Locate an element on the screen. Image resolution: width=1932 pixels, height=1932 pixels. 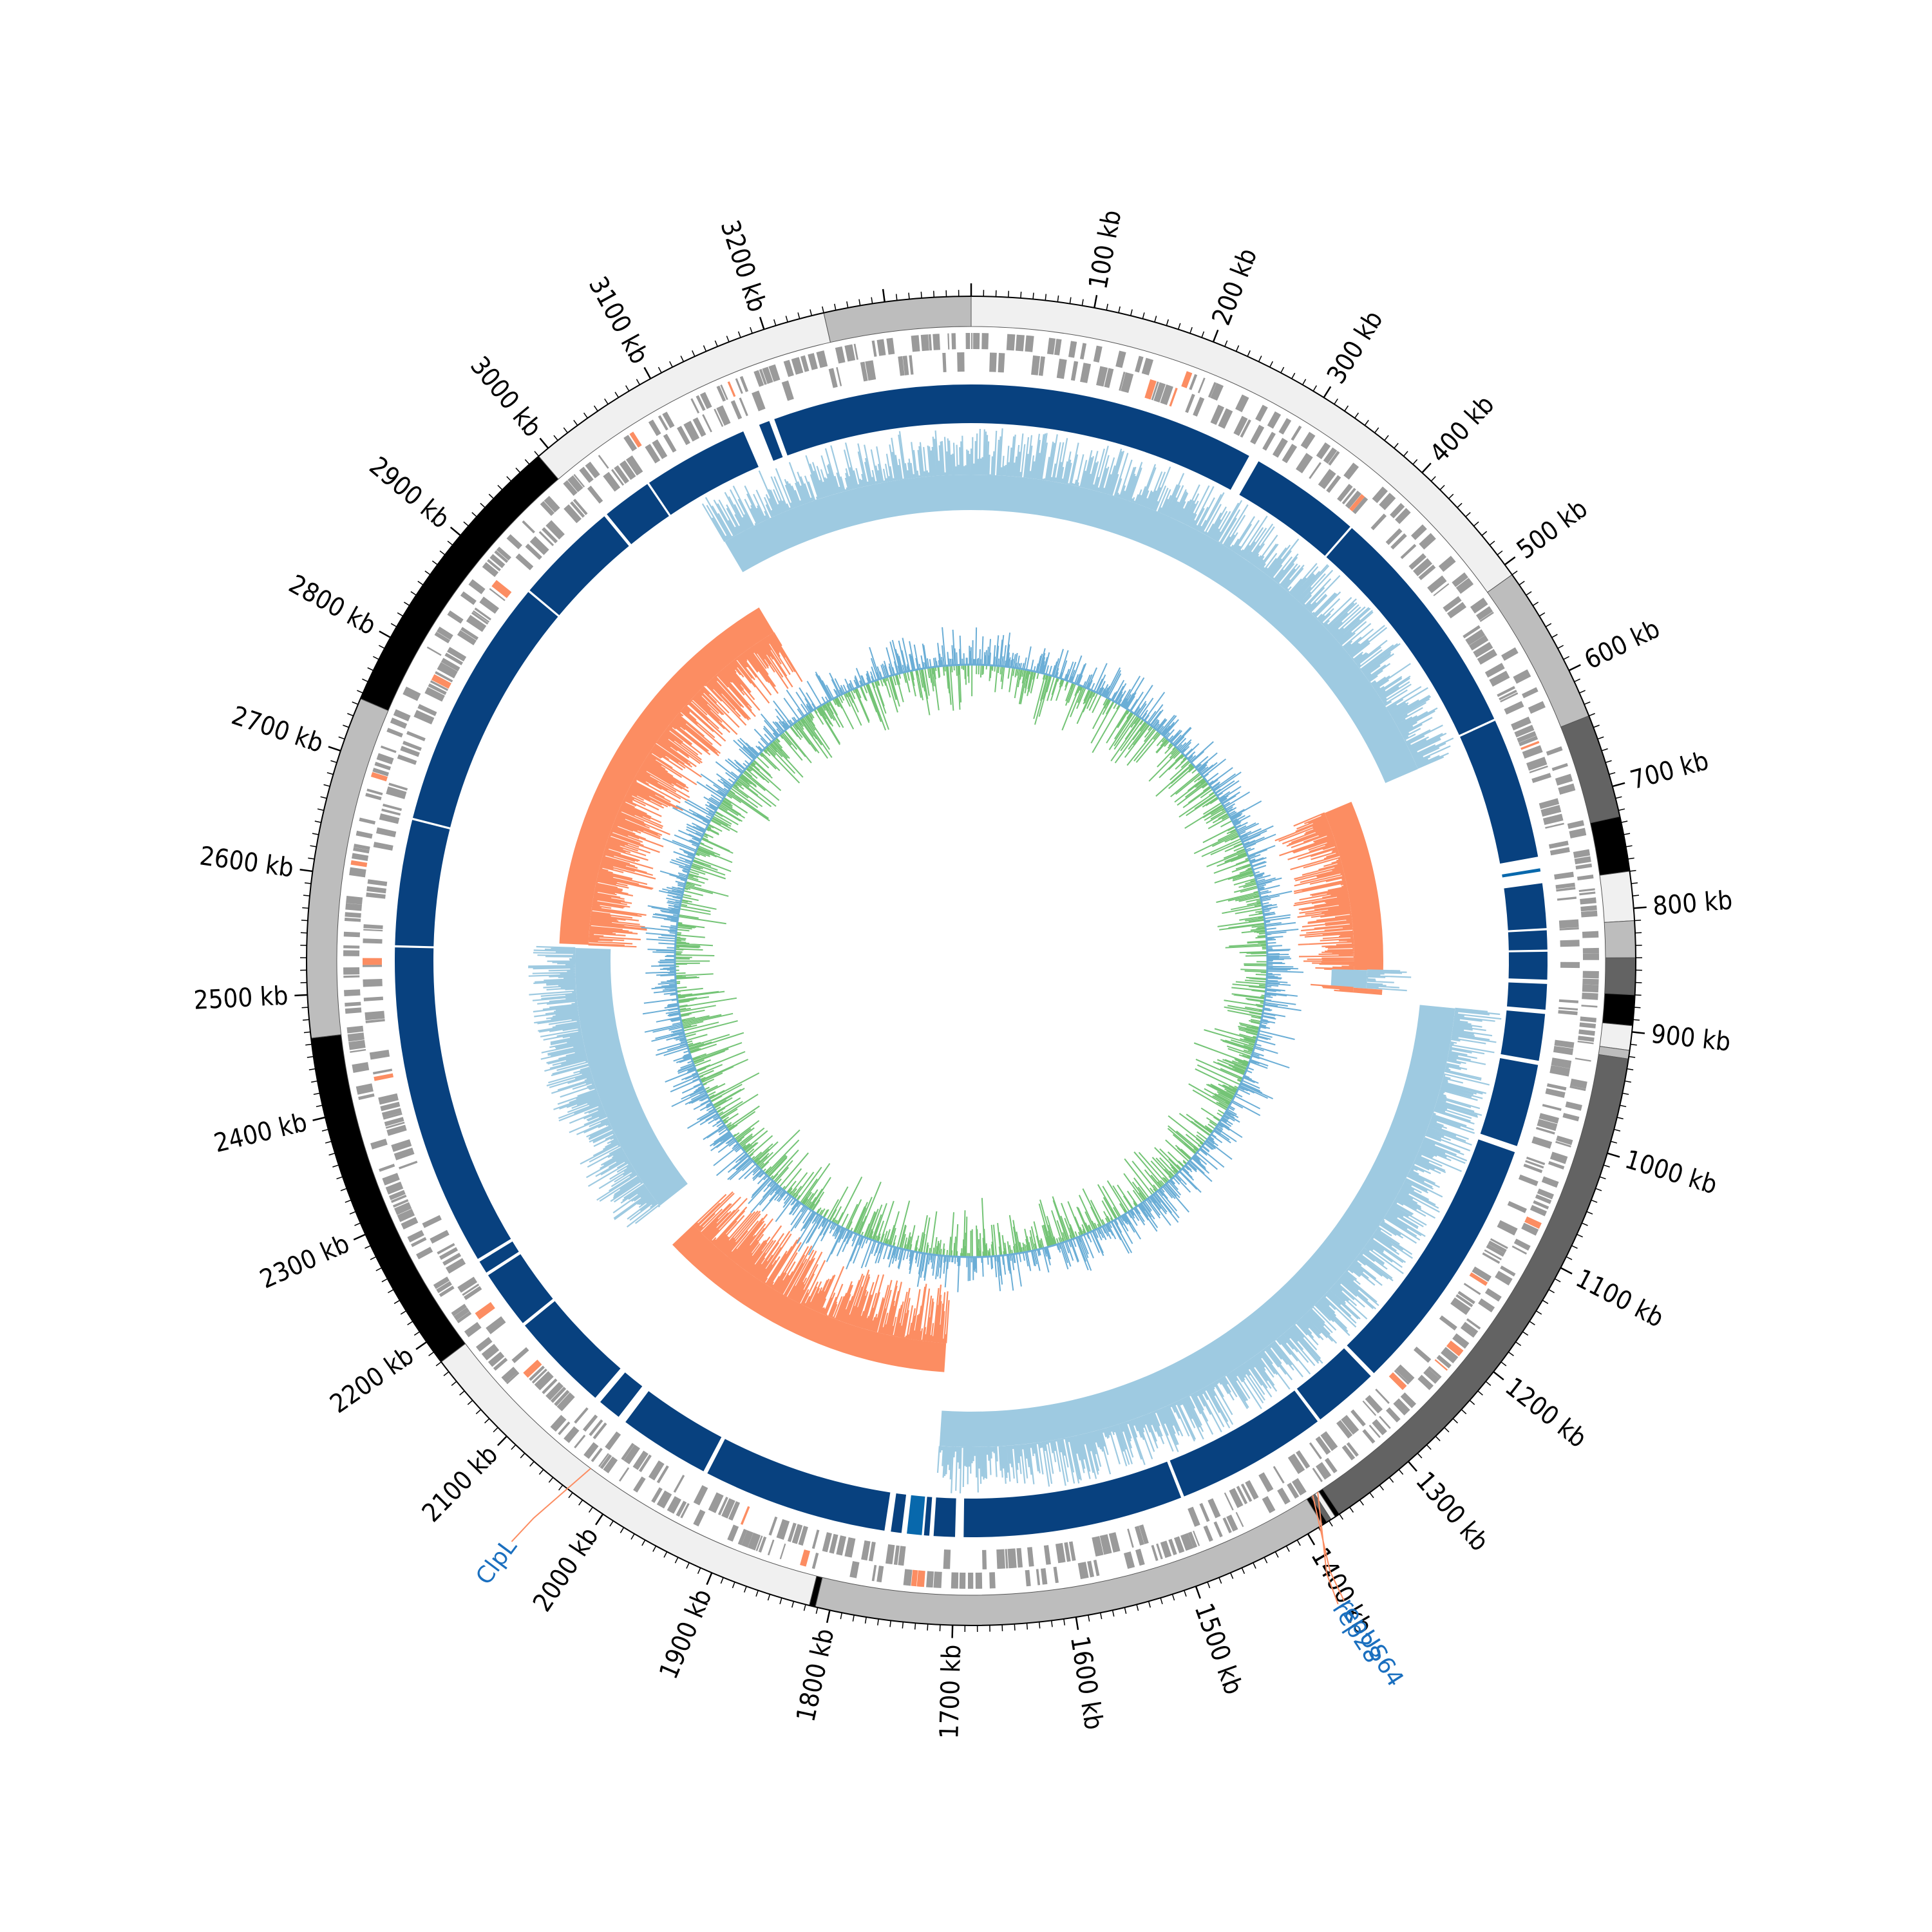
alignment-block is located at coordinates (1500, 792).